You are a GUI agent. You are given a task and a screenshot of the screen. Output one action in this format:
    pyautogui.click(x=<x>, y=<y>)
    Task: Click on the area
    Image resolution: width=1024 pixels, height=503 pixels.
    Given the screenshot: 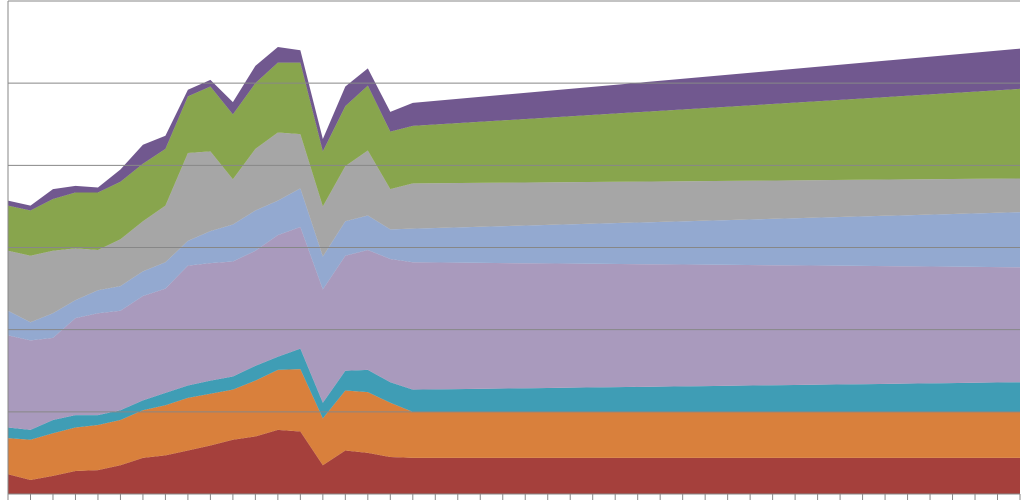 What is the action you would take?
    pyautogui.click(x=514, y=461)
    